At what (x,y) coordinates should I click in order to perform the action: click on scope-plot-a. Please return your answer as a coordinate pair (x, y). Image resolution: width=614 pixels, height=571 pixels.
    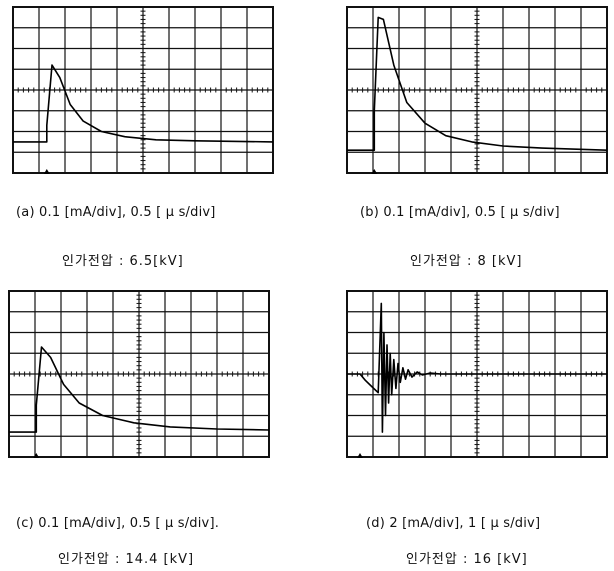
    Looking at the image, I should click on (143, 90).